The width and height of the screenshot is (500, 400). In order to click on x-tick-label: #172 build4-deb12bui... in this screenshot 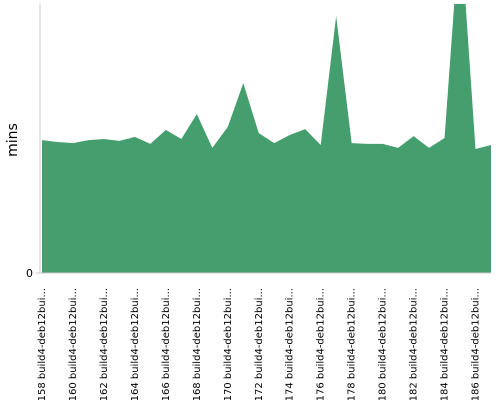, I will do `click(259, 344)`.